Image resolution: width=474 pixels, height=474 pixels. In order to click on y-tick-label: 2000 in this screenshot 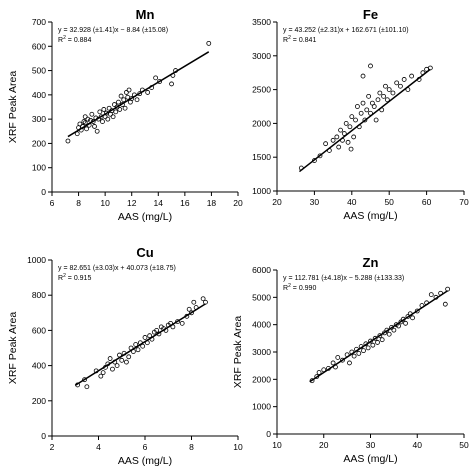, I will do `click(261, 123)`.